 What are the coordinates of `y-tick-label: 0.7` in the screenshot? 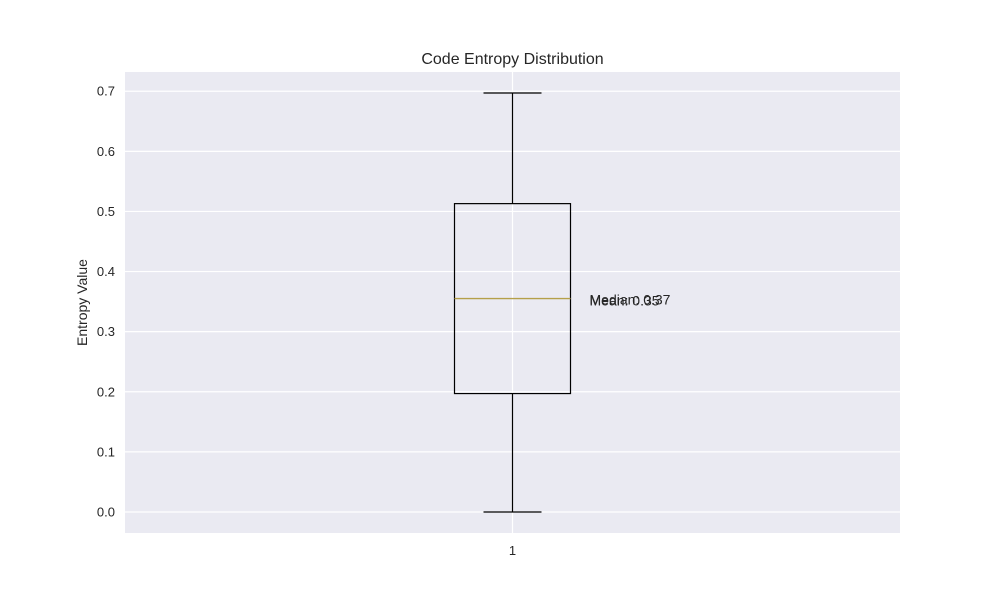 It's located at (106, 91).